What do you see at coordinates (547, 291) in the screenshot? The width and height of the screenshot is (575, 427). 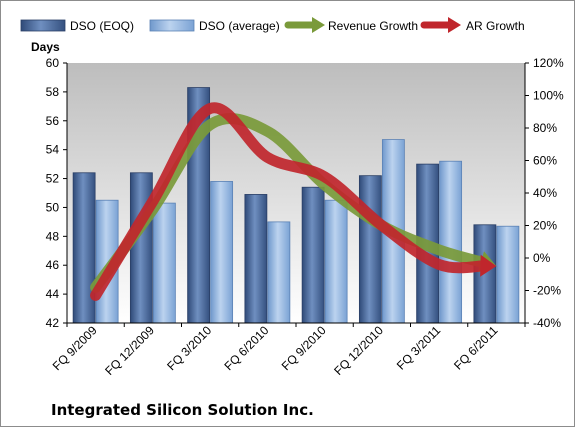 I see `y-right-tick-label: -20%` at bounding box center [547, 291].